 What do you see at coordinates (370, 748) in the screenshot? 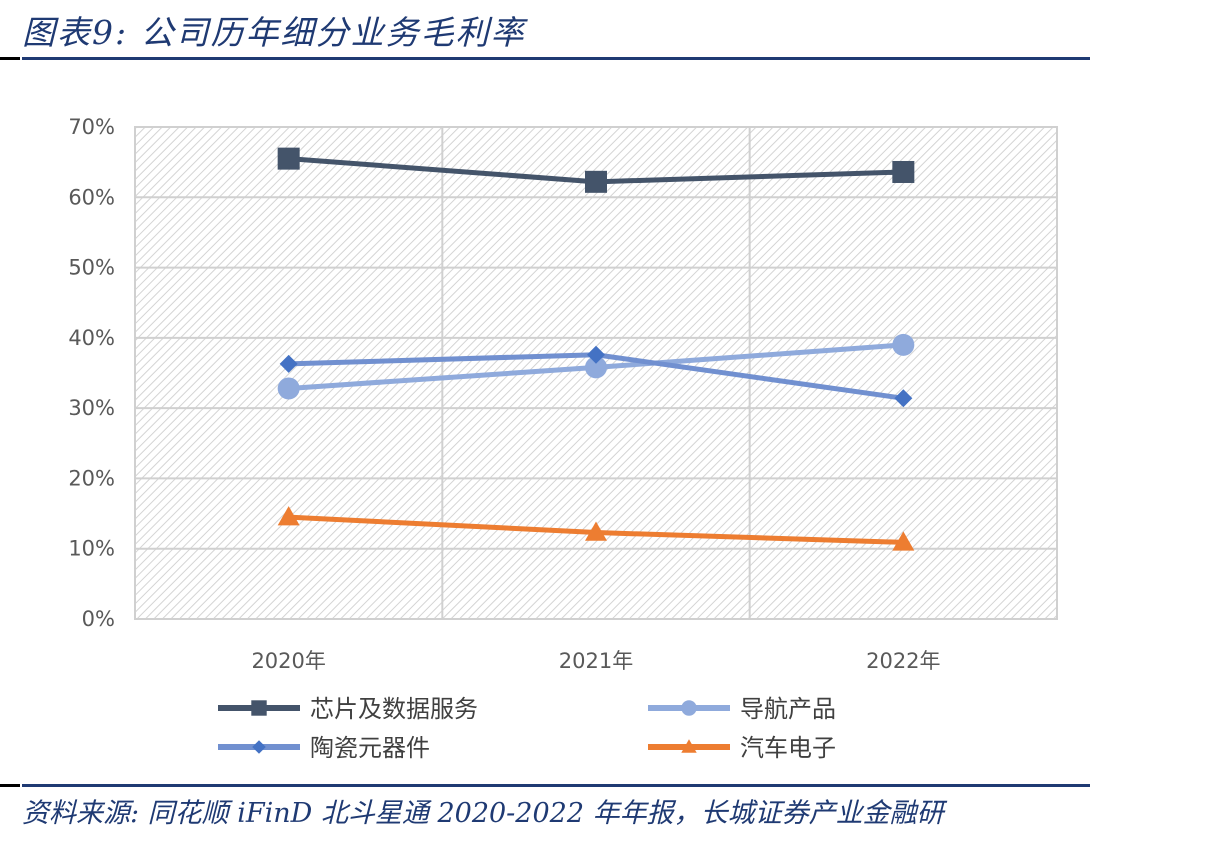
I see `legend-label: 陶瓷元器件` at bounding box center [370, 748].